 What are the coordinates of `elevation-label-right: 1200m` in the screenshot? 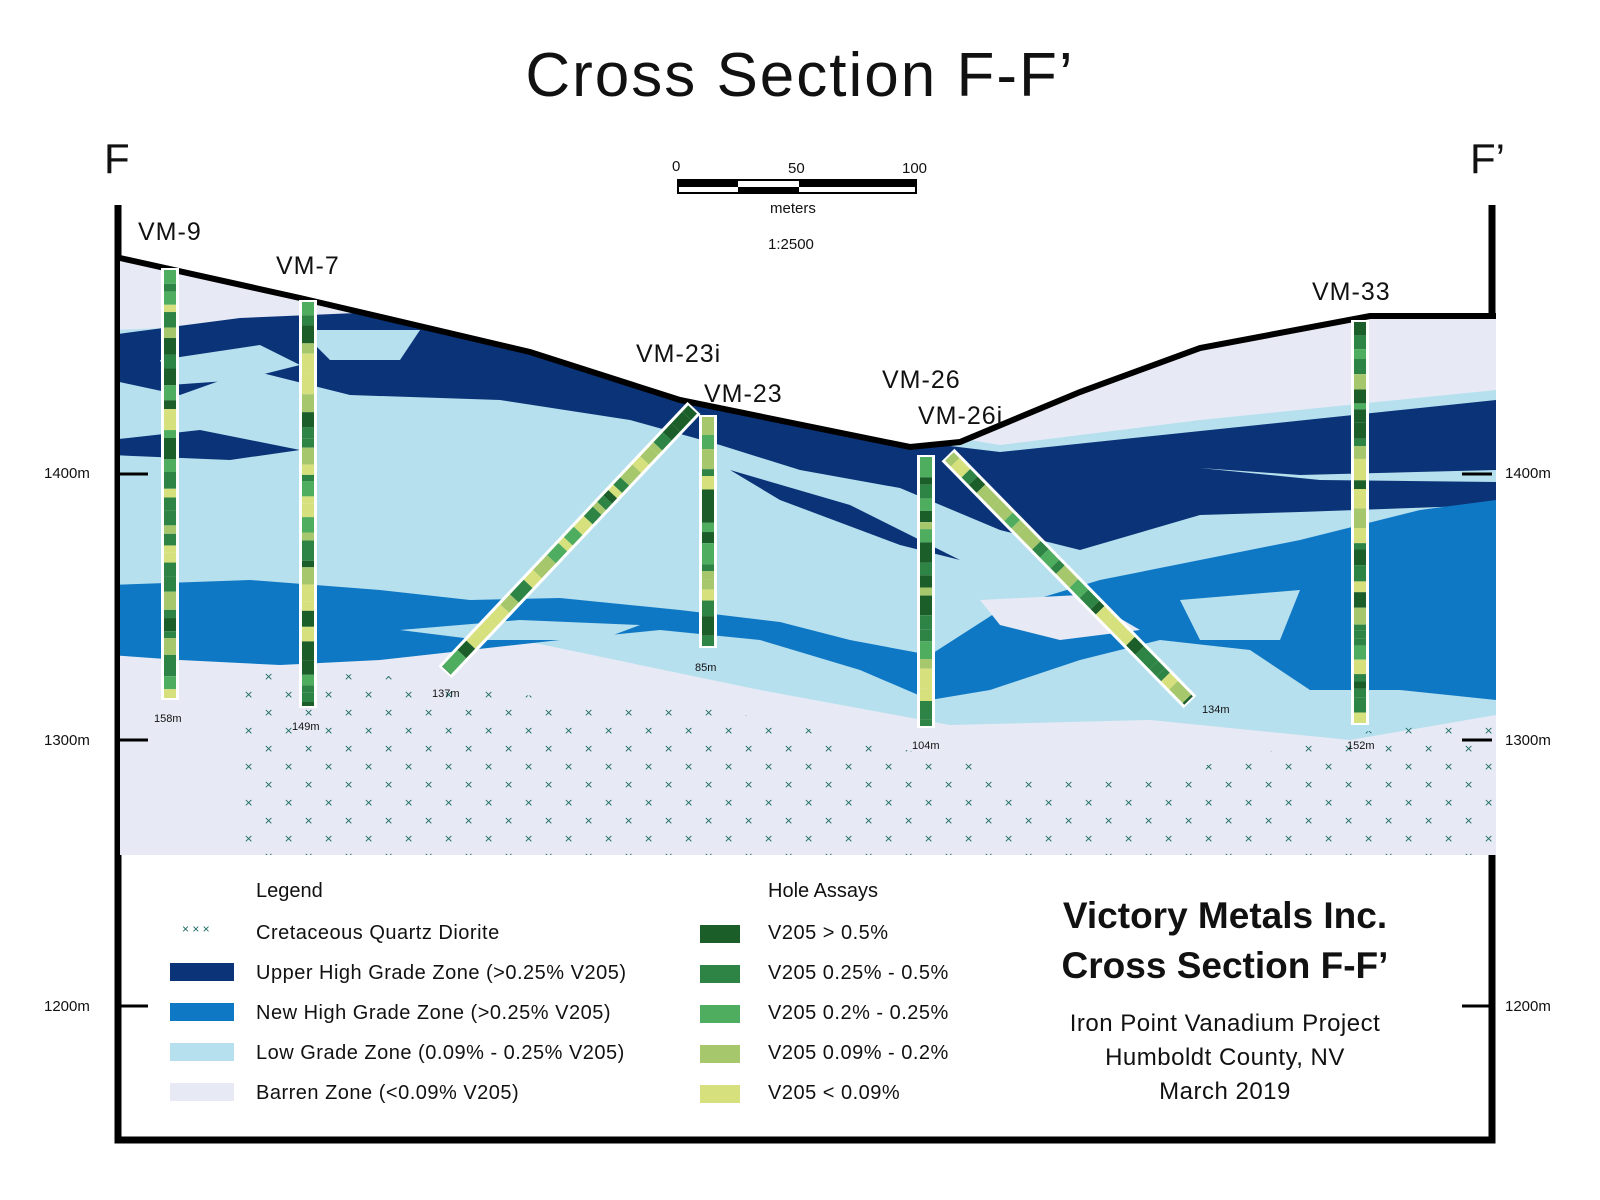 It's located at (1528, 1006).